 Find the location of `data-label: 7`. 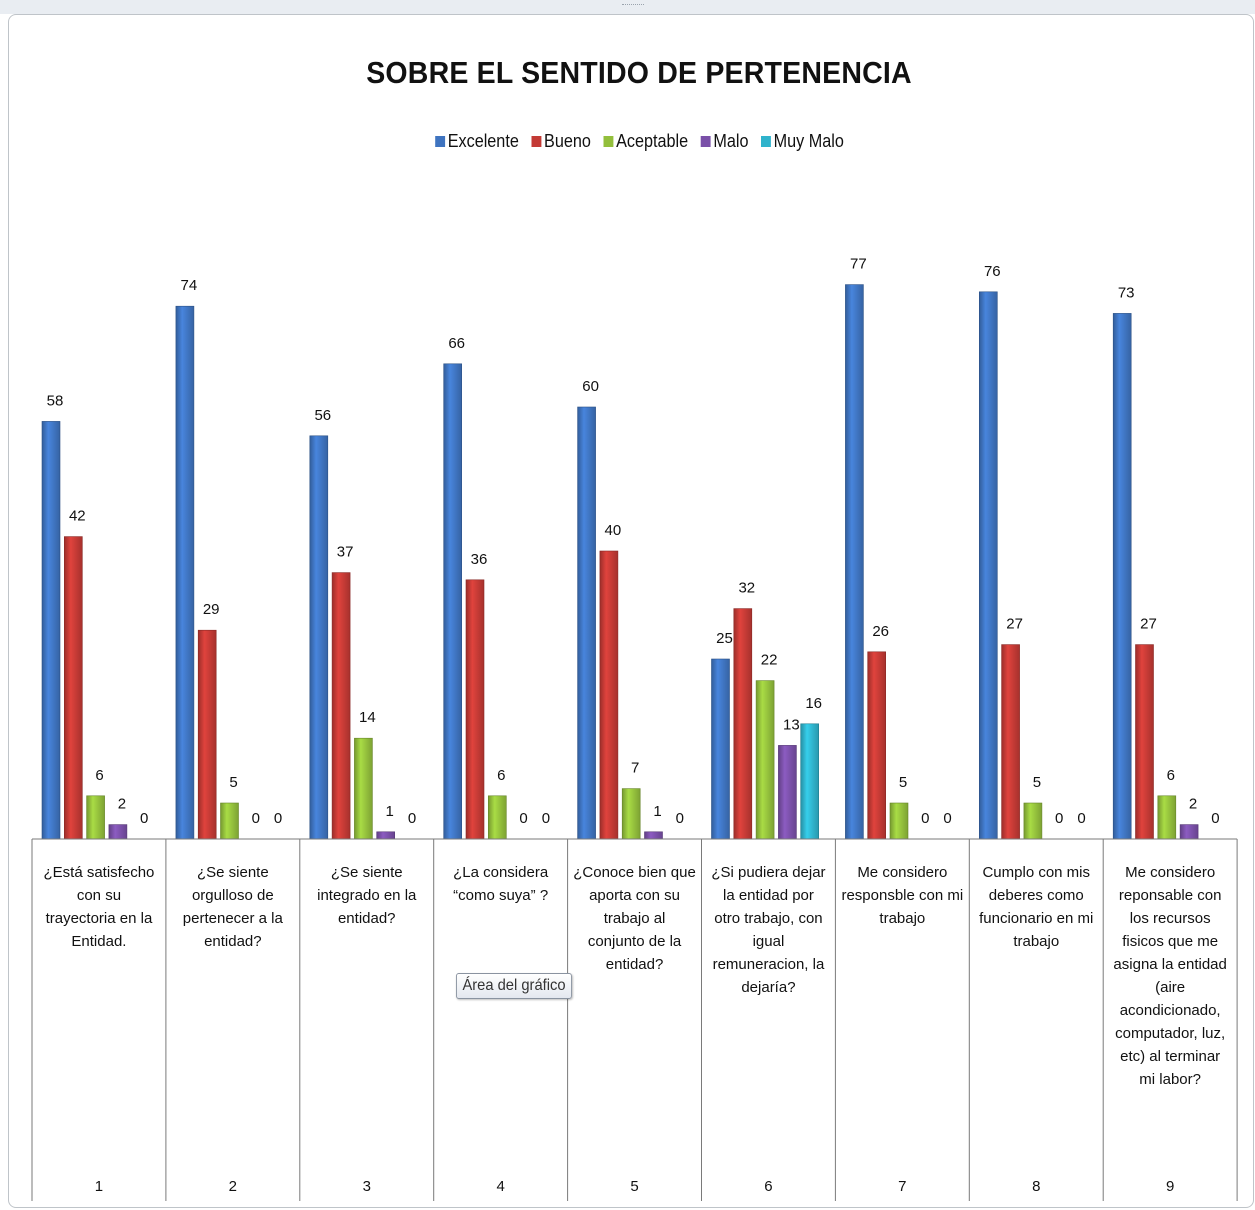

data-label: 7 is located at coordinates (635, 768).